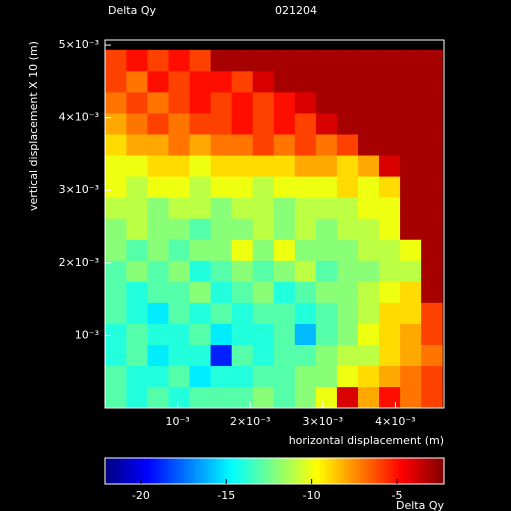 The image size is (511, 511). Describe the element at coordinates (296, 10) in the screenshot. I see `chart-subtitle: 021204` at that location.